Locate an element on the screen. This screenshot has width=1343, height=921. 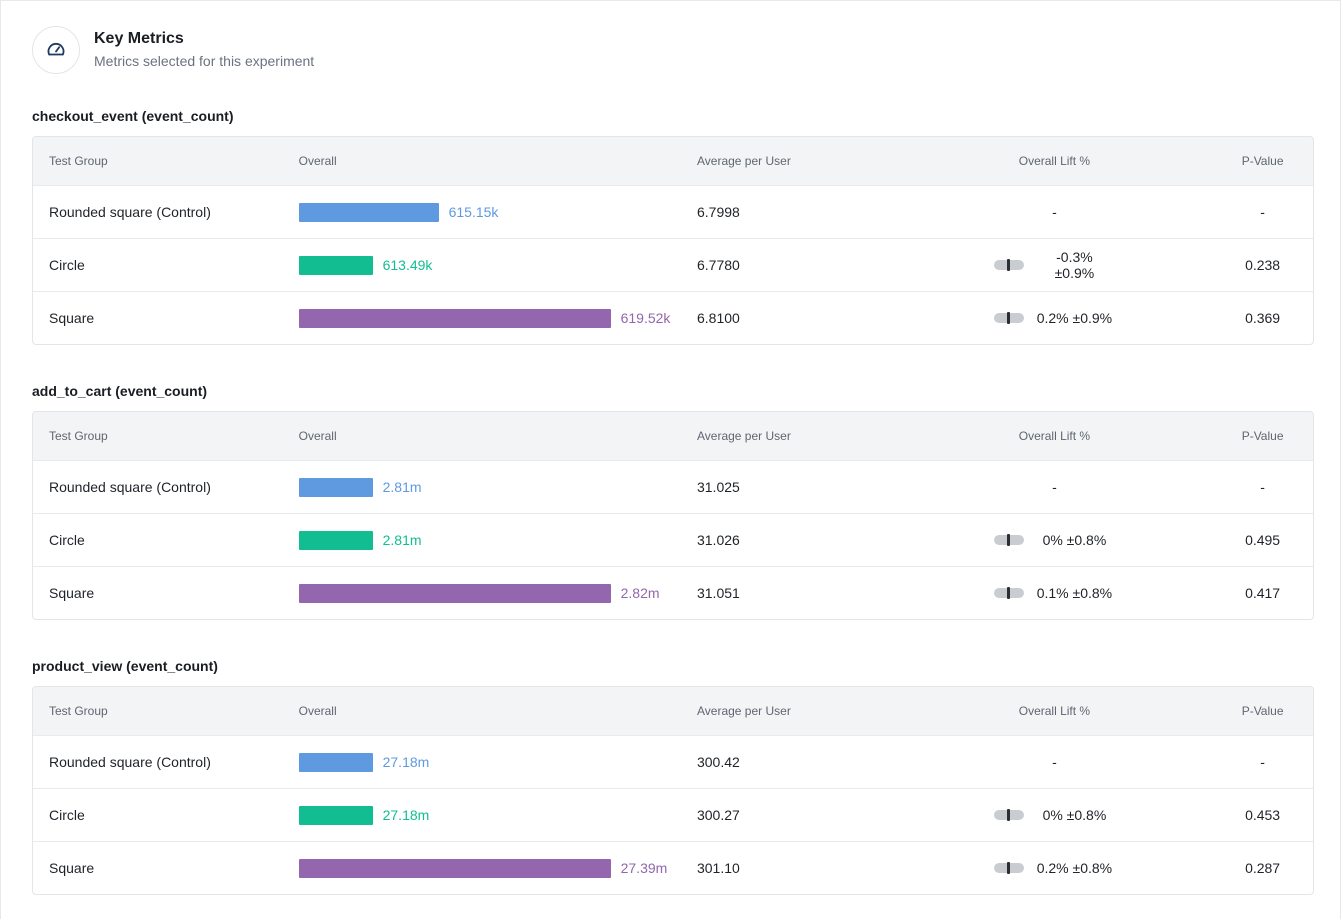
metric-title: product_view (event_count) is located at coordinates (125, 666).